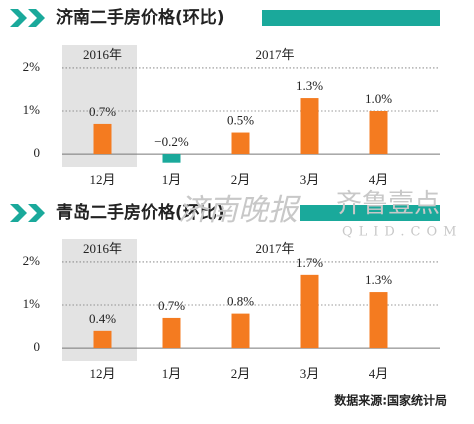  What do you see at coordinates (140, 212) in the screenshot?
I see `chart-title: 青岛二手房价格(环比)` at bounding box center [140, 212].